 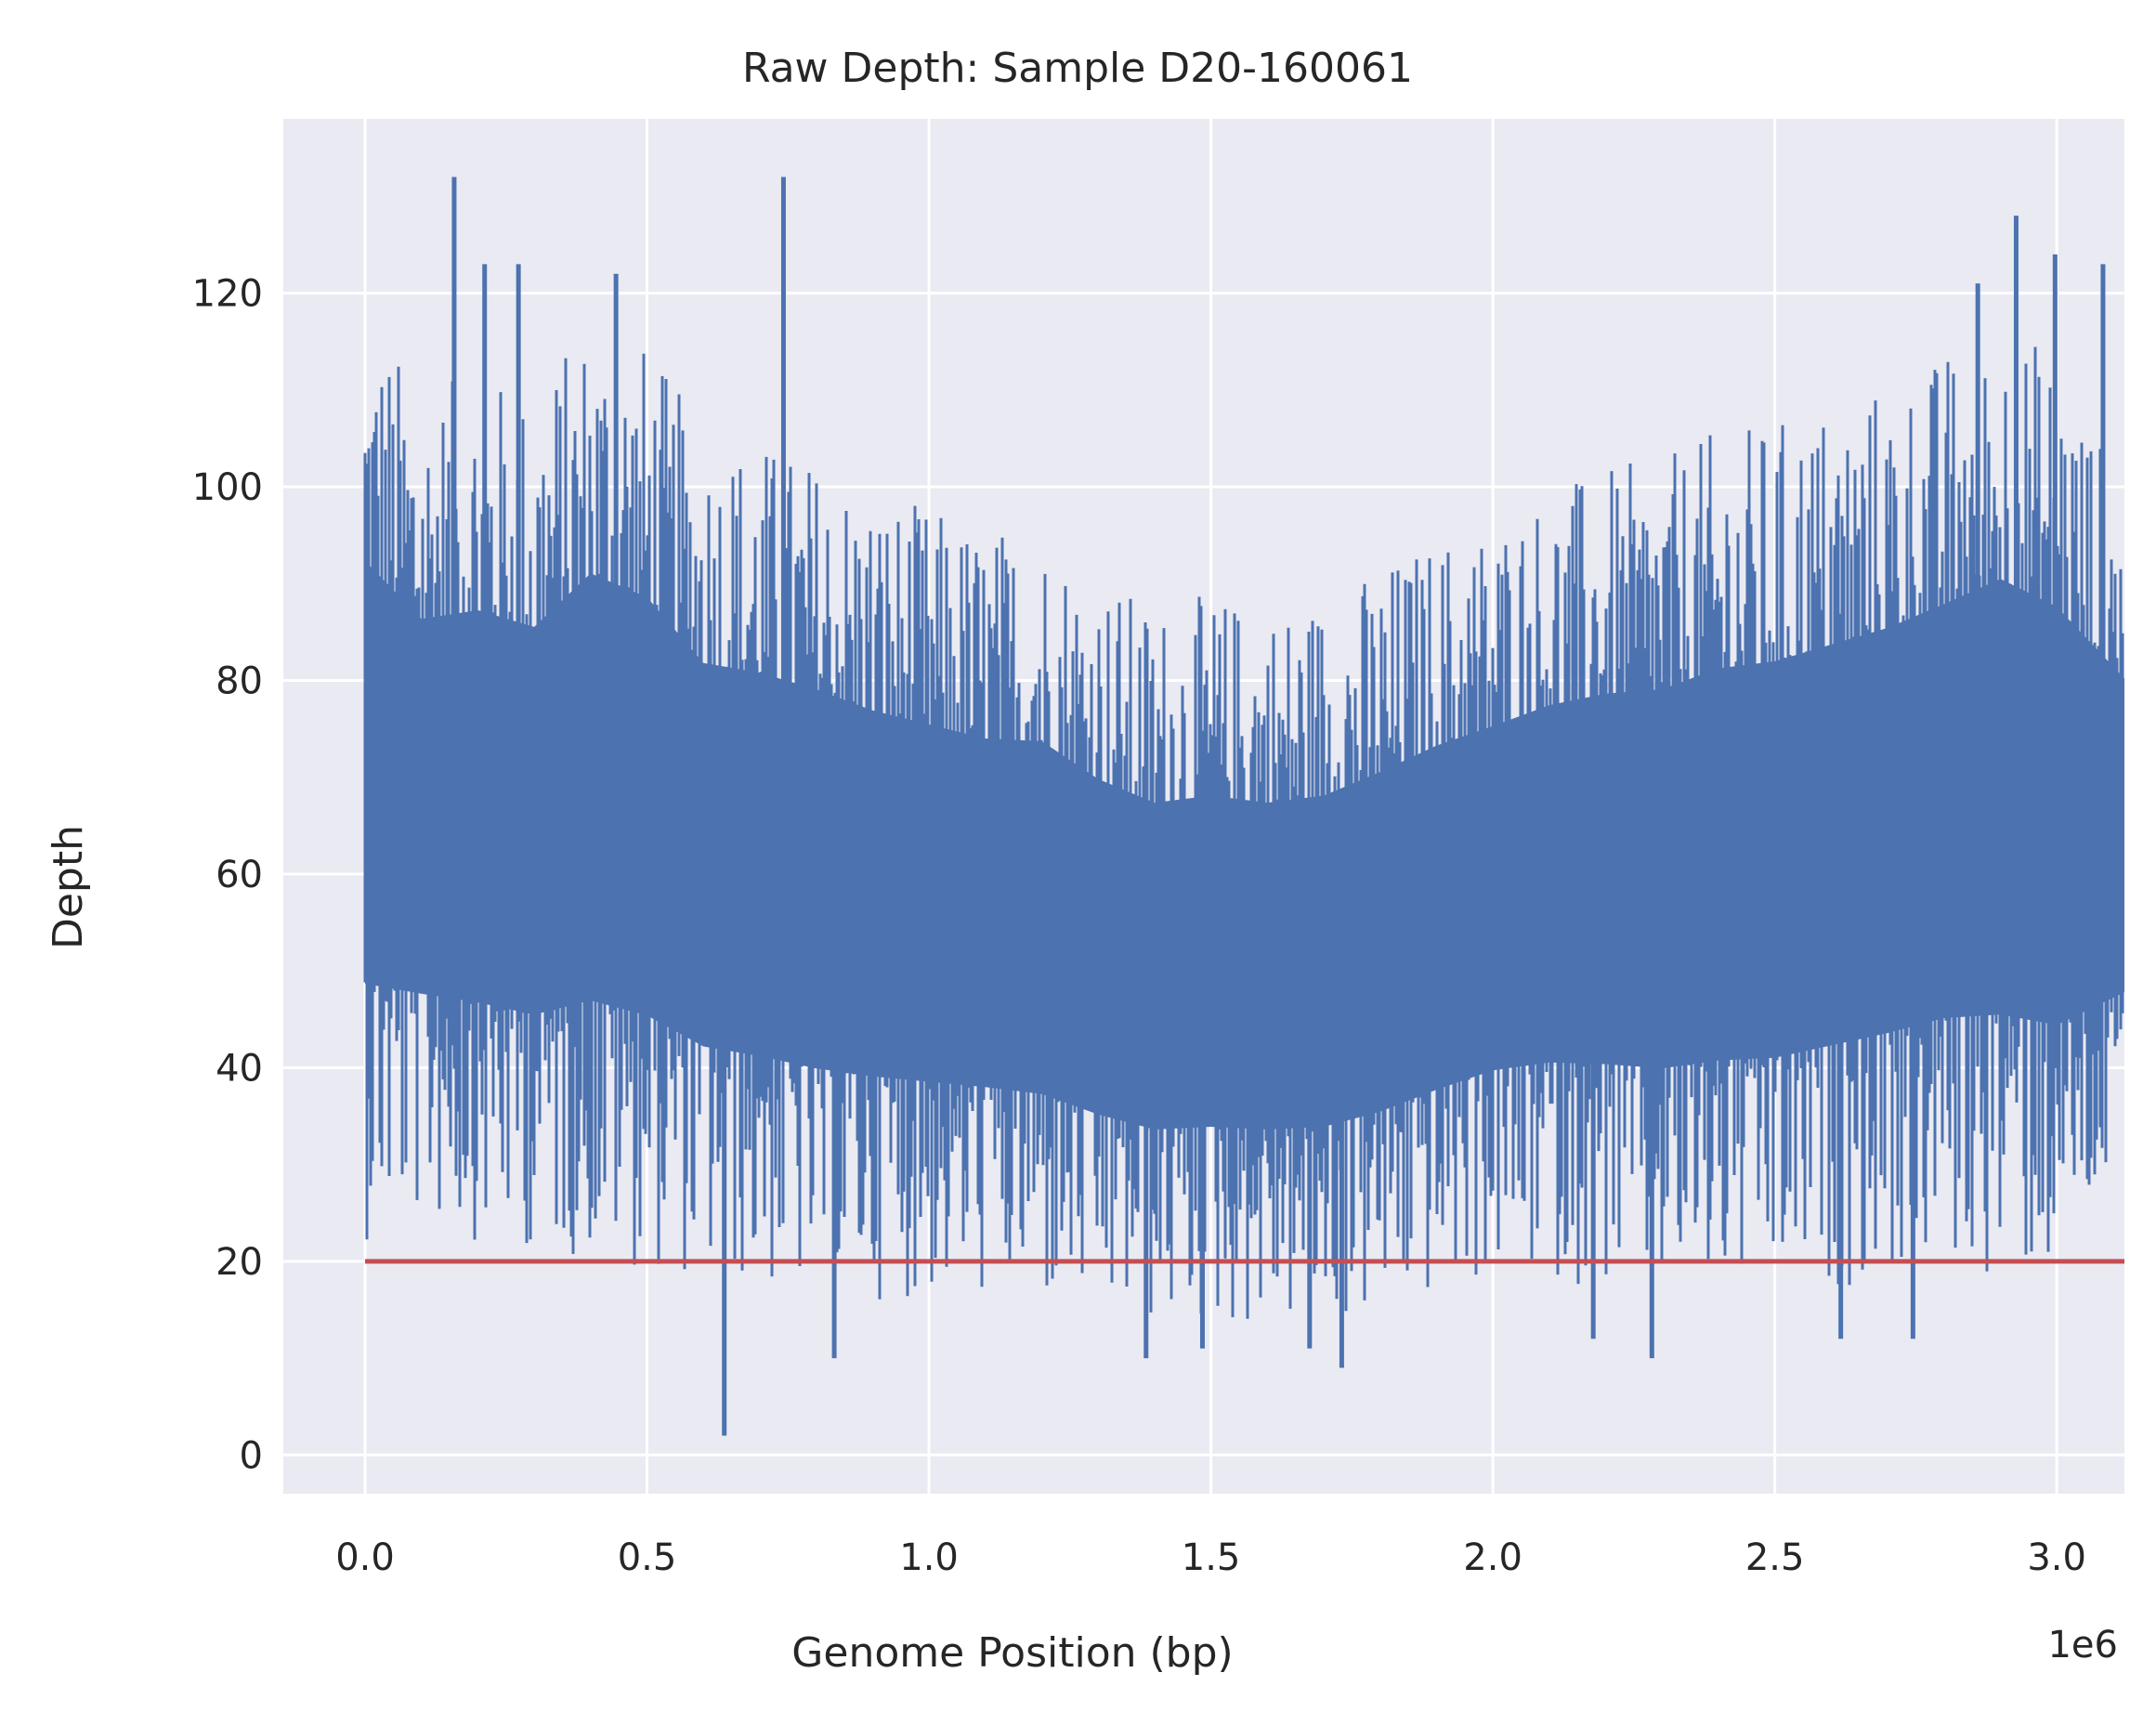 I want to click on x-axis-offset-label: 1e6, so click(x=2082, y=1645).